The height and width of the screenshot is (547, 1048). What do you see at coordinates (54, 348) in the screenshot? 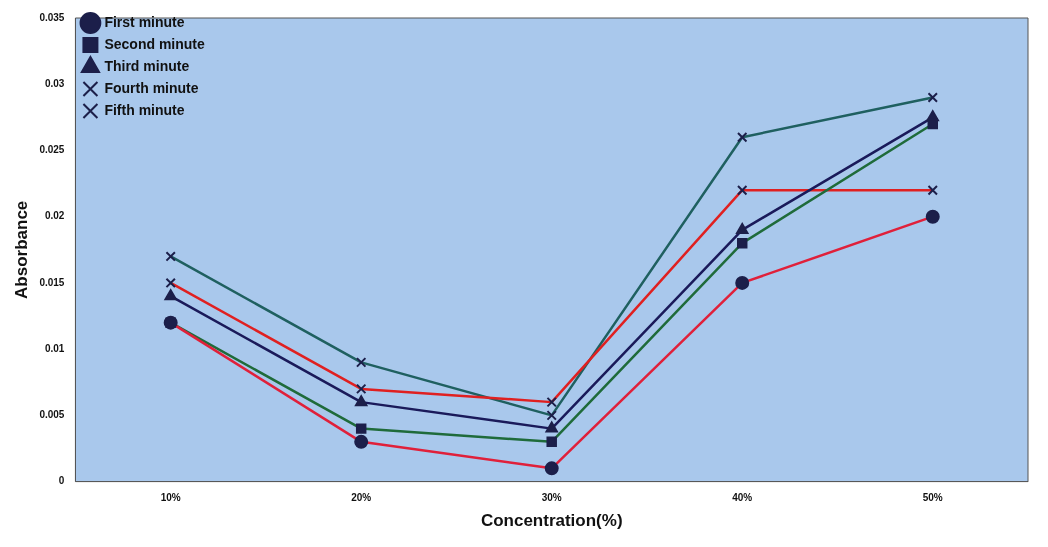
I see `y-tick-label: 0.01` at bounding box center [54, 348].